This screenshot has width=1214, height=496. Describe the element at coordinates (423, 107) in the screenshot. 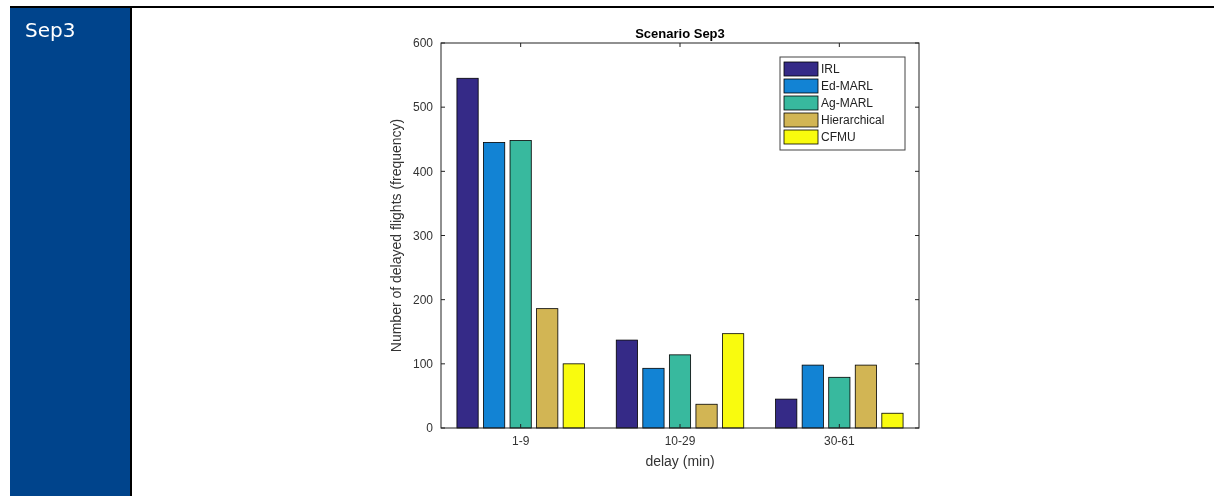

I see `y-tick-label: 500` at that location.